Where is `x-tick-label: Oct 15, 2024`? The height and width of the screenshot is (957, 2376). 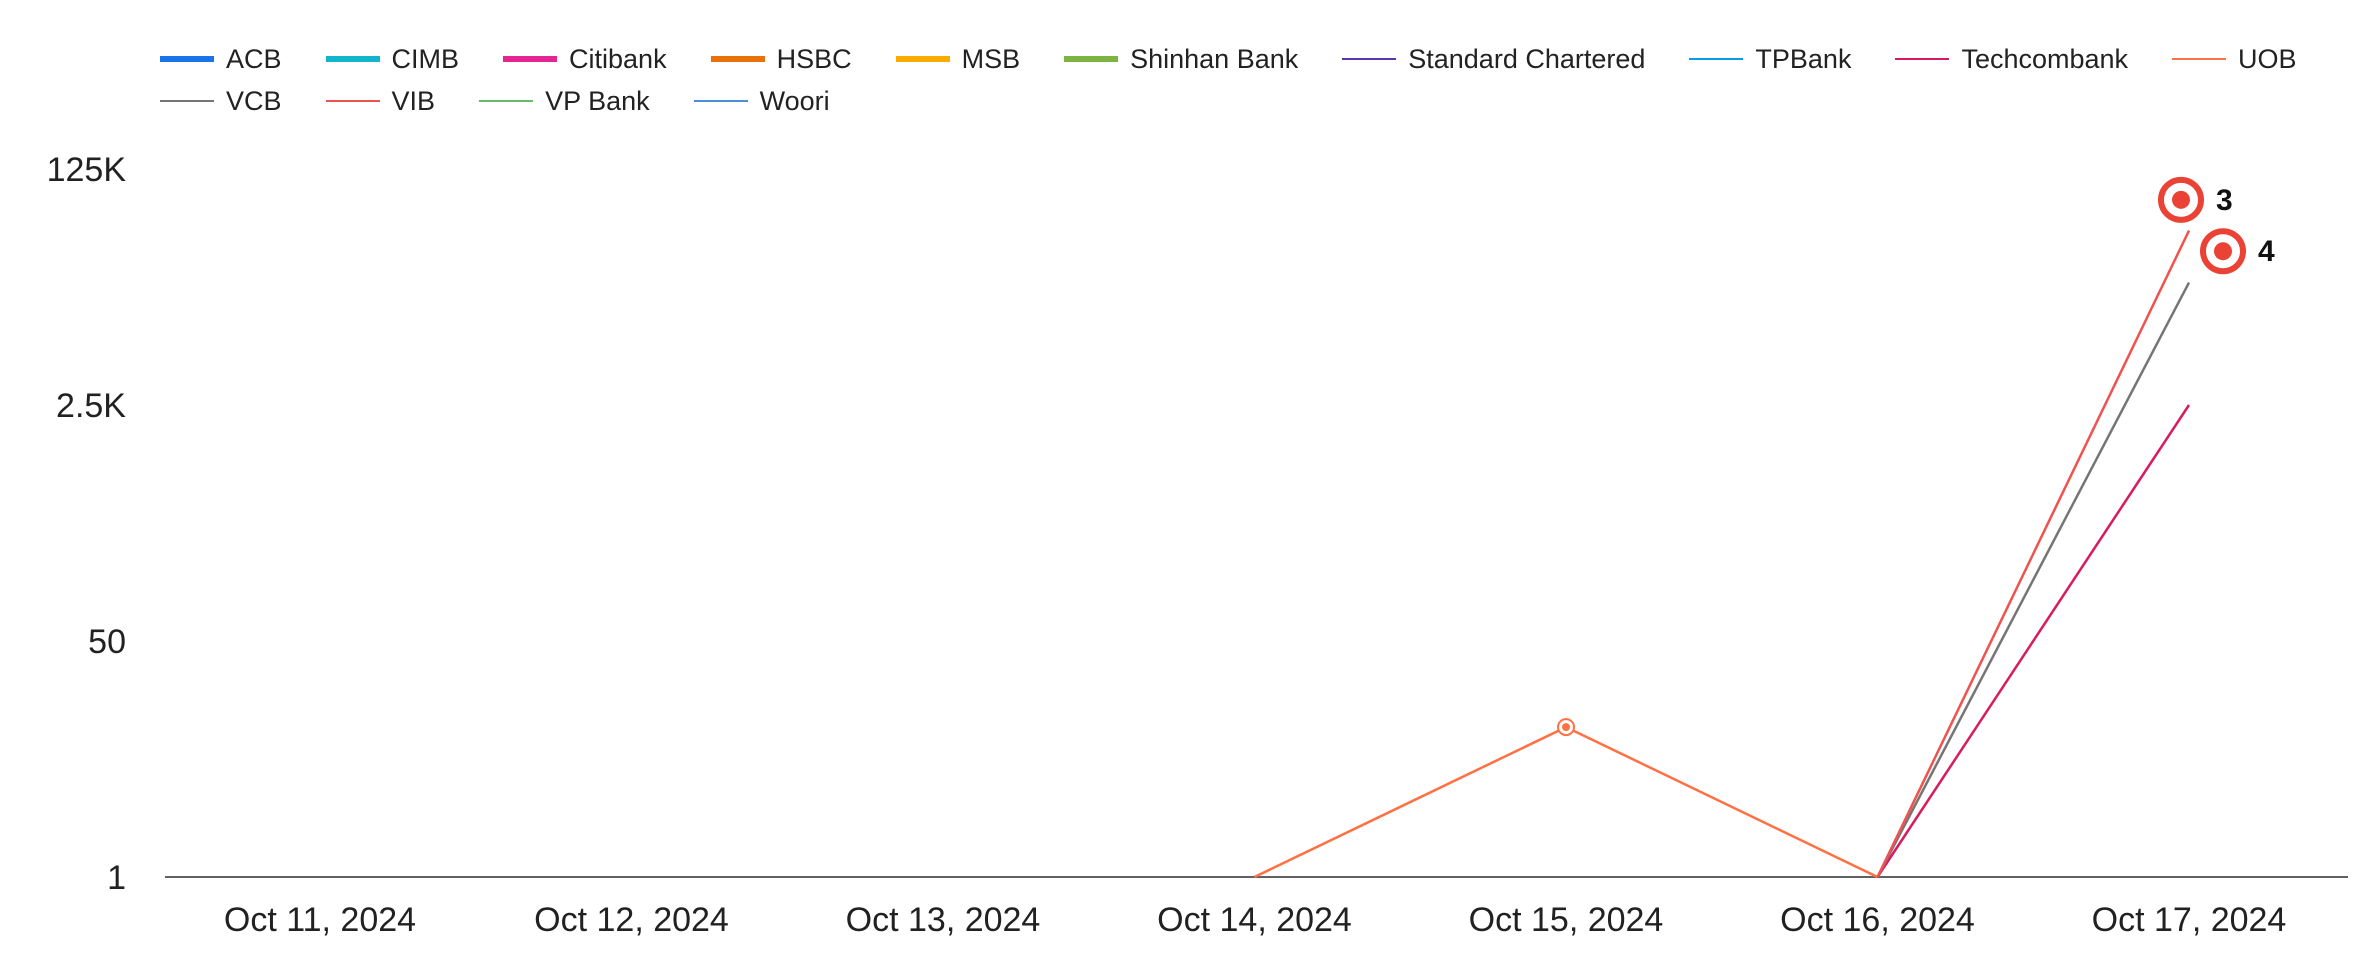 x-tick-label: Oct 15, 2024 is located at coordinates (1566, 920).